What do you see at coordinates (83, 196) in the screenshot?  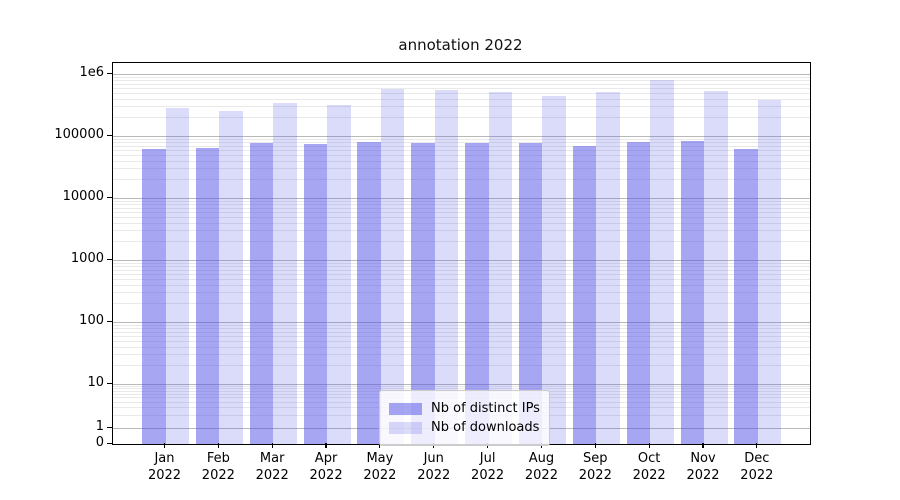 I see `y-tick-label: 10000` at bounding box center [83, 196].